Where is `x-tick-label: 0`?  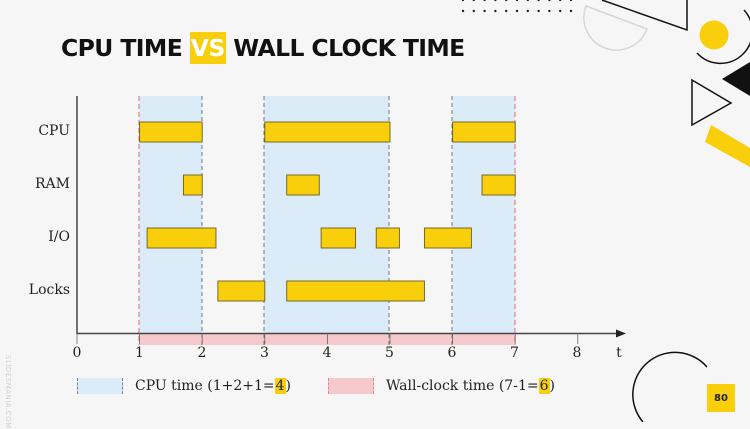 x-tick-label: 0 is located at coordinates (77, 353).